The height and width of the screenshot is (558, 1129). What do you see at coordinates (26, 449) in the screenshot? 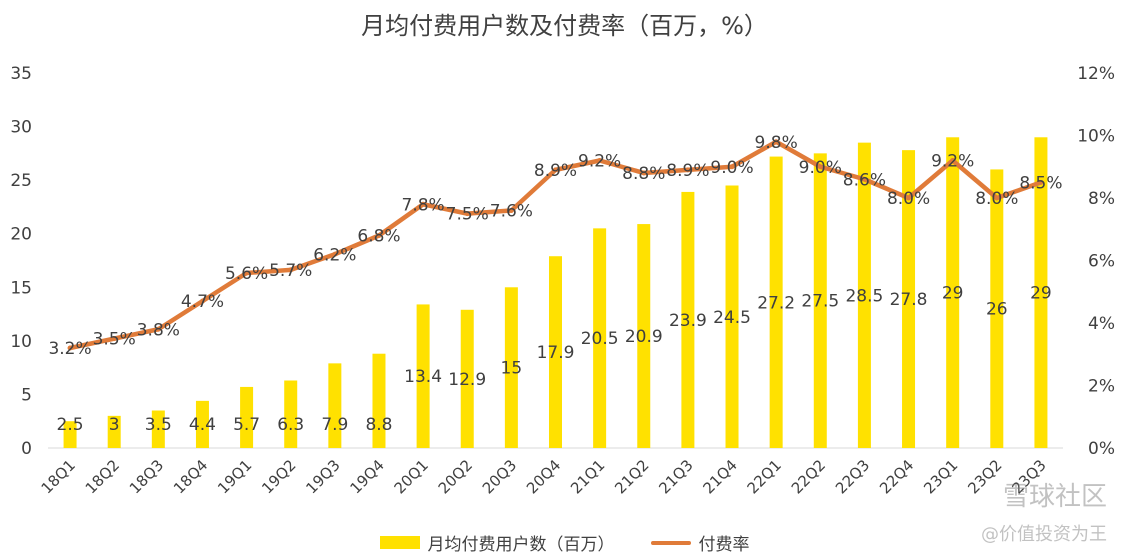
I see `y-left-tick-label: 0` at bounding box center [26, 449].